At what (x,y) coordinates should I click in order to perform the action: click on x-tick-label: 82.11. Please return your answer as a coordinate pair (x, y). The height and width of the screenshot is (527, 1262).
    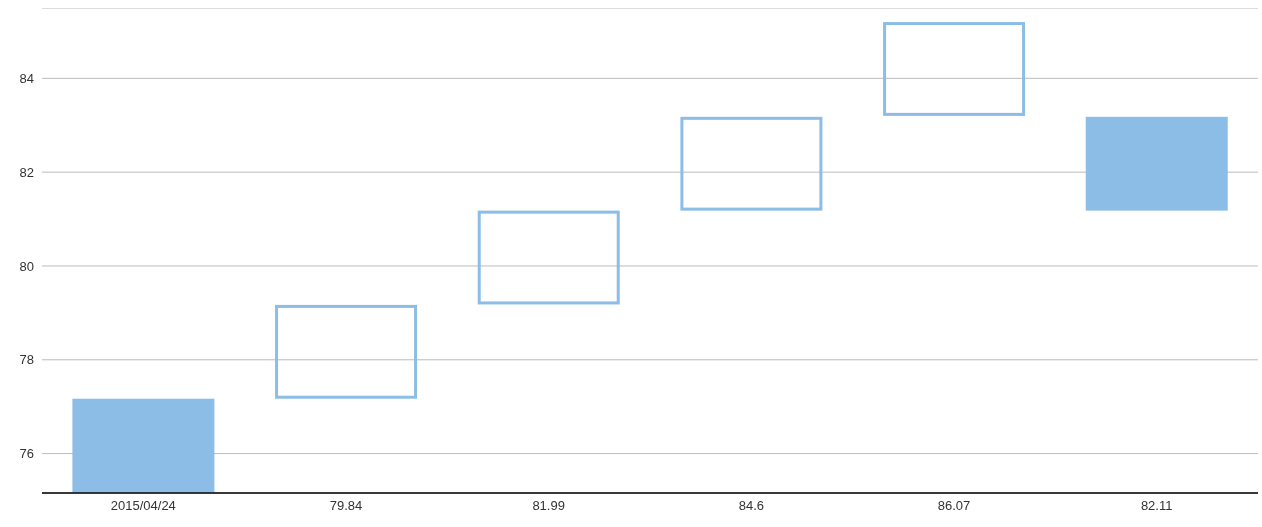
    Looking at the image, I should click on (1156, 506).